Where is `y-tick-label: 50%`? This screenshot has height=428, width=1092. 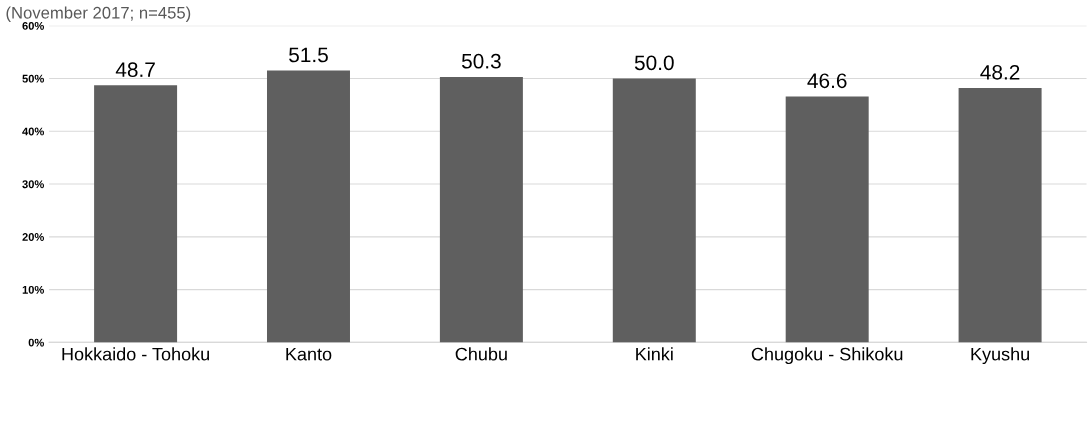 y-tick-label: 50% is located at coordinates (33, 78).